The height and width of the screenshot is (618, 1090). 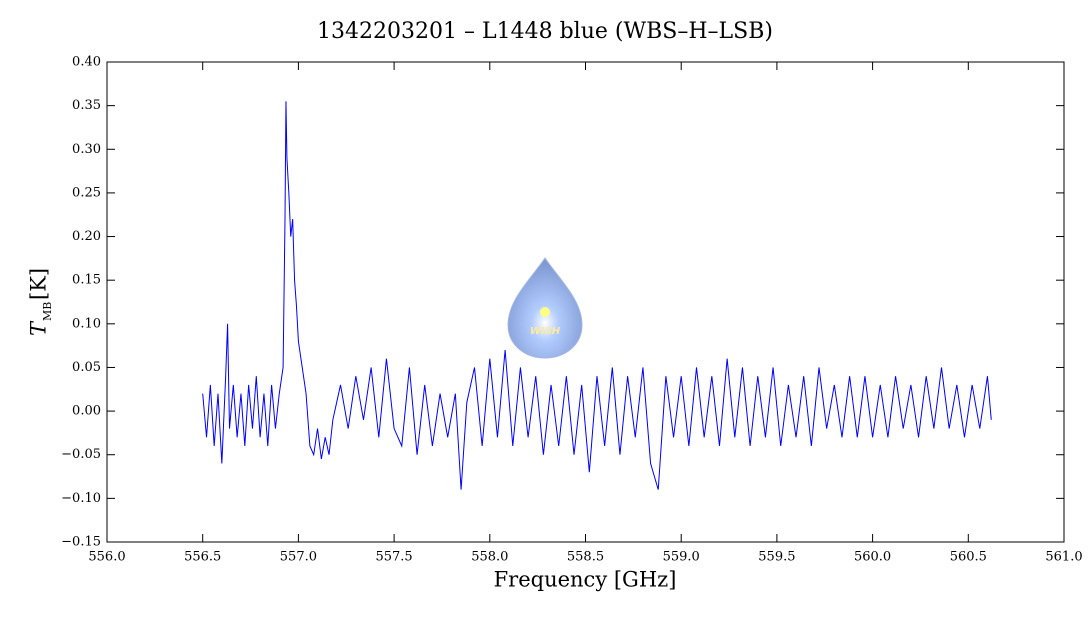 I want to click on y-tick-label: −0.05, so click(x=81, y=454).